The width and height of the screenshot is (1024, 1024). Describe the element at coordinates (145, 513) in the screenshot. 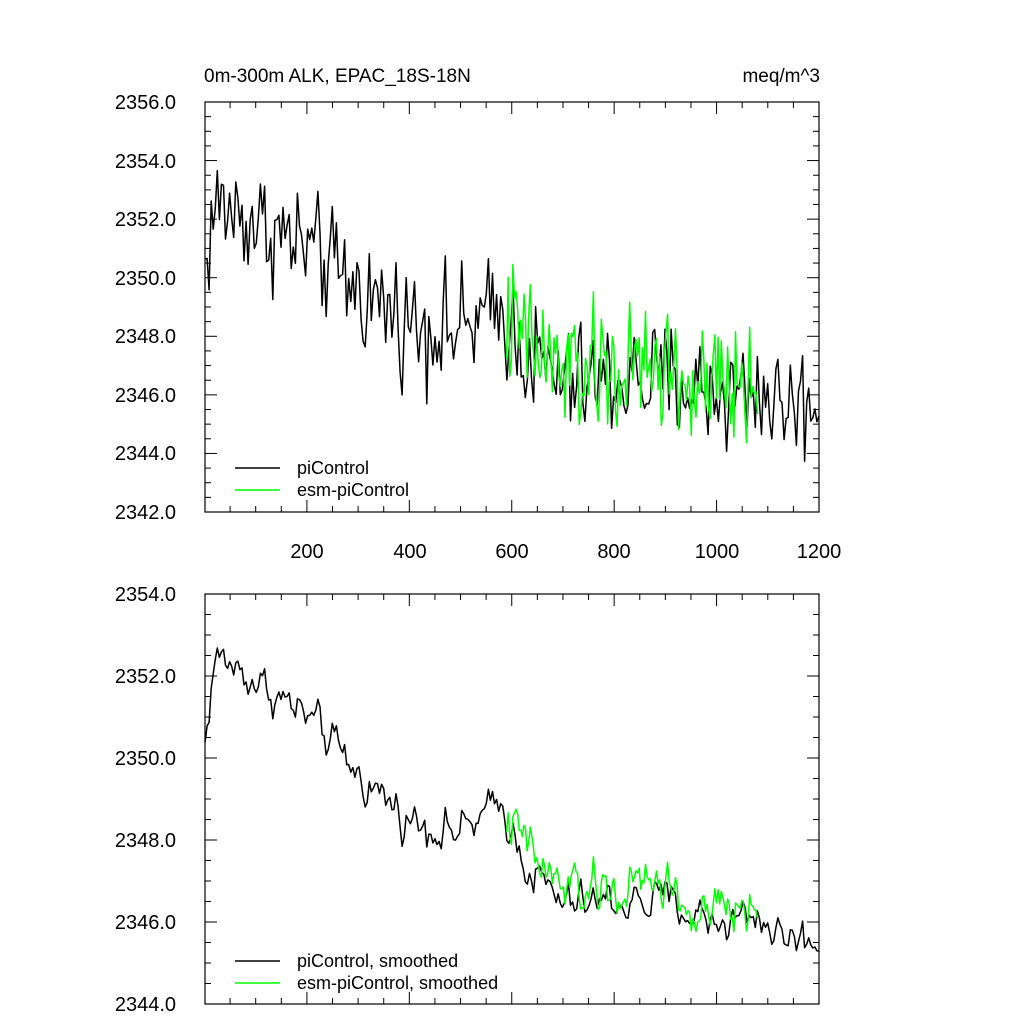

I see `y-tick-label: 2342.0` at that location.